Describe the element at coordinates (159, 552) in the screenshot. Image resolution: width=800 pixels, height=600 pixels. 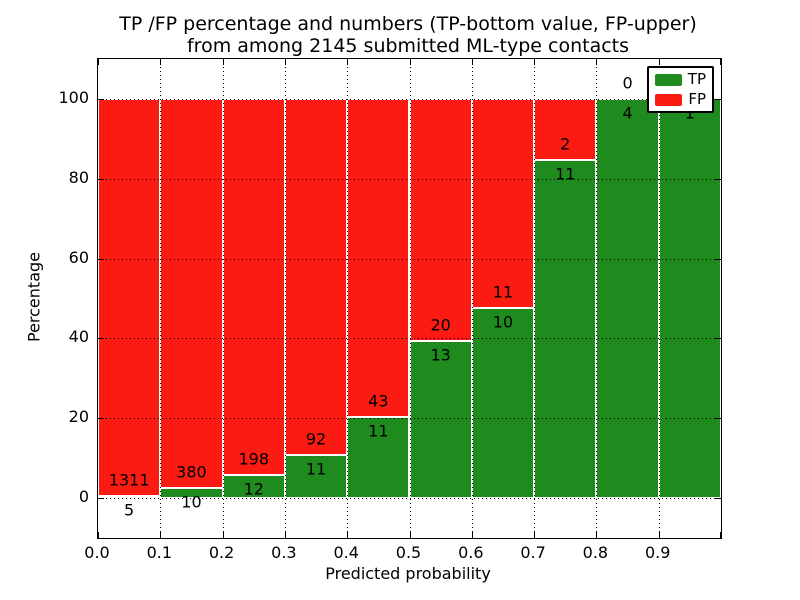
I see `x-tick-label: 0.1` at that location.